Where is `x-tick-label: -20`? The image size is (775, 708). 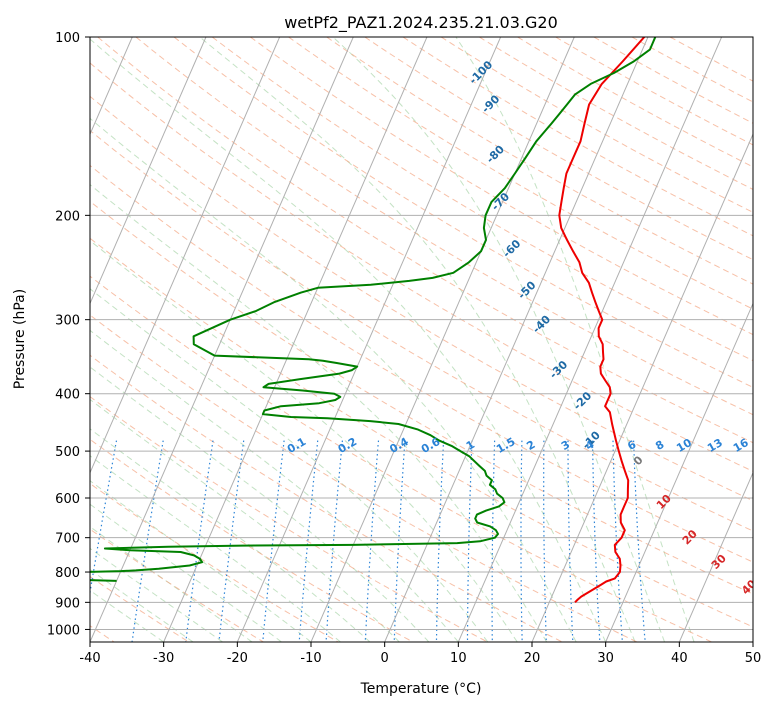
x-tick-label: -20 is located at coordinates (237, 658).